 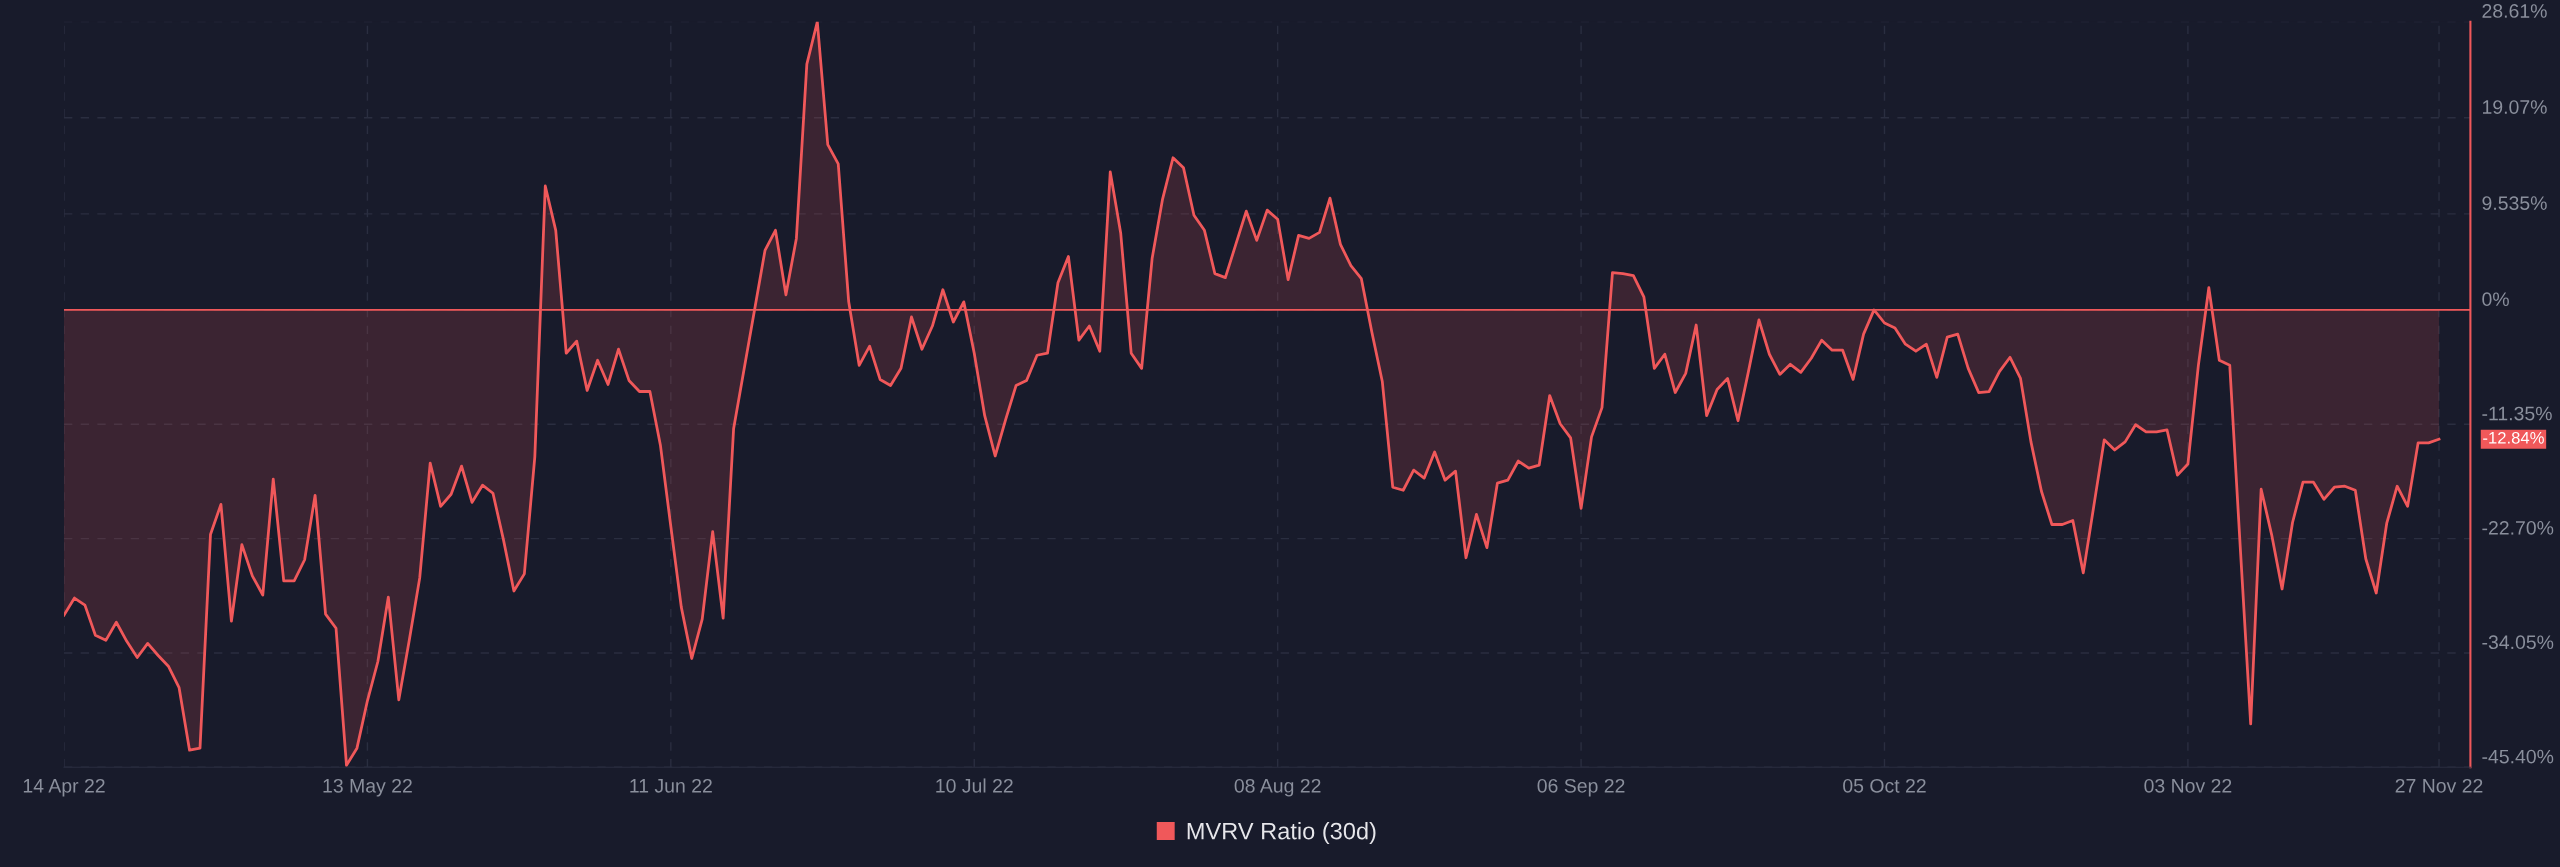 What do you see at coordinates (1281, 833) in the screenshot?
I see `legend-label: MVRV Ratio (30d)` at bounding box center [1281, 833].